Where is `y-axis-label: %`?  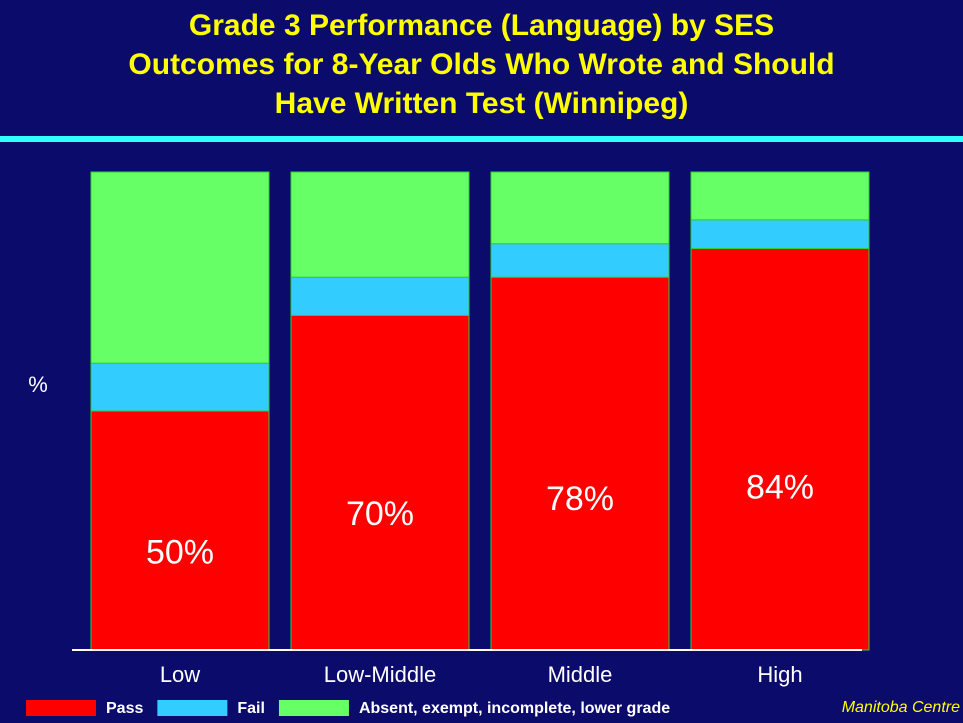 y-axis-label: % is located at coordinates (38, 384).